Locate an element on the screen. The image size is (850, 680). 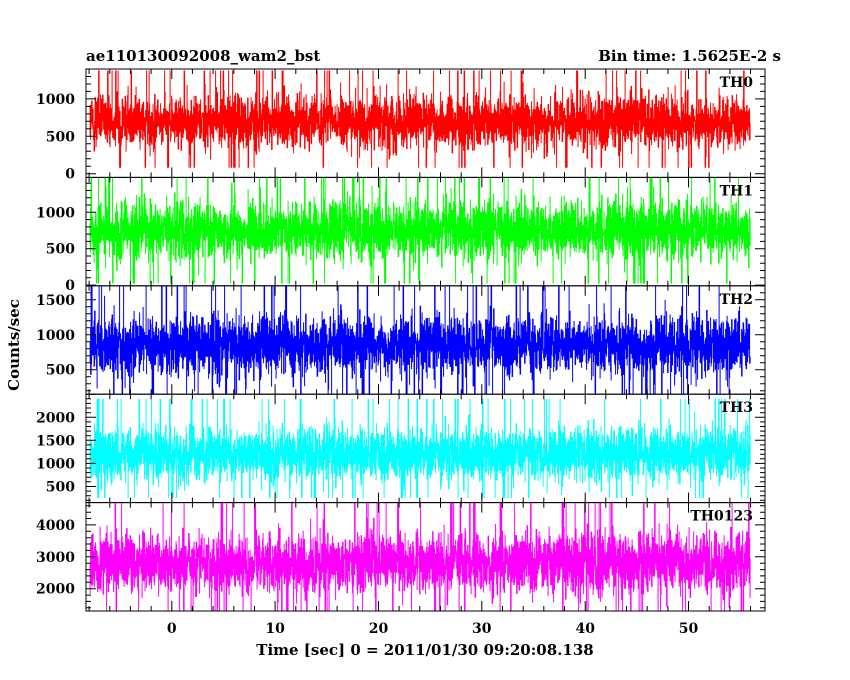
panel-th3: 500 1000 1500 2000 TH3 is located at coordinates (401, 448).